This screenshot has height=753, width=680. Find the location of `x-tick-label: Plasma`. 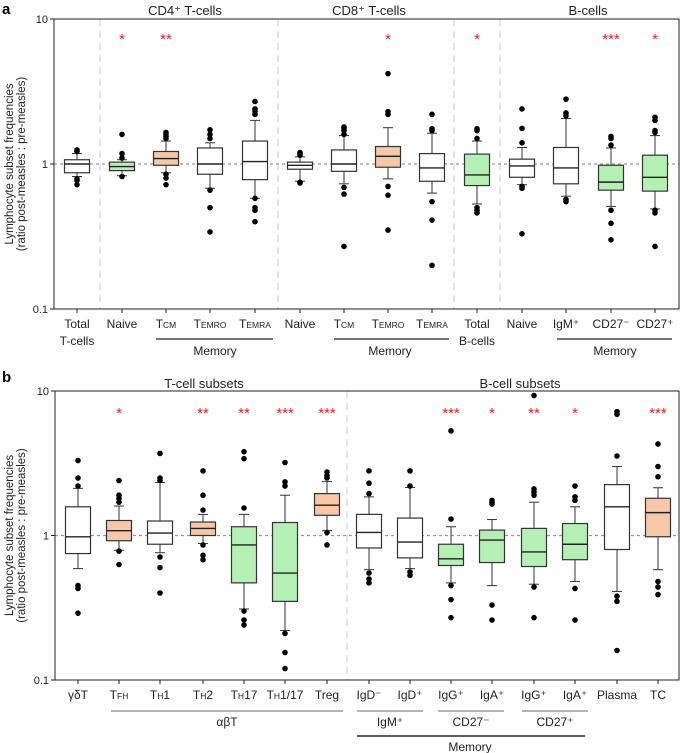

x-tick-label: Plasma is located at coordinates (617, 695).